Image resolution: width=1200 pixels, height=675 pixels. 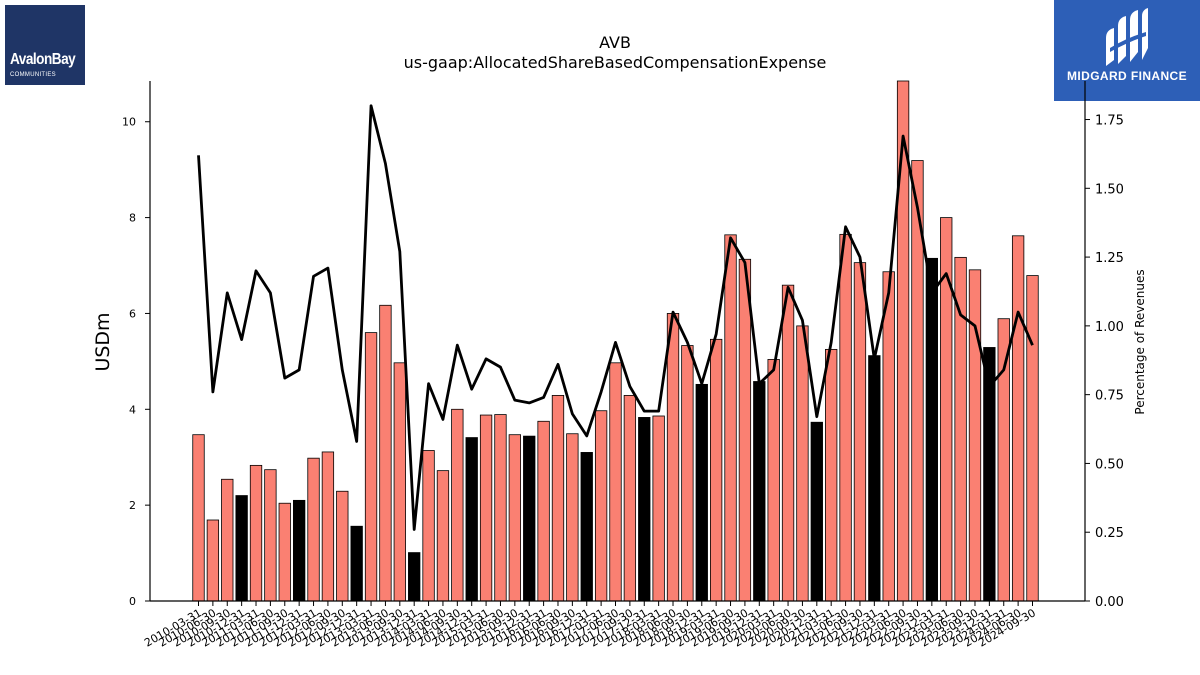 What do you see at coordinates (1109, 189) in the screenshot?
I see `y2-tick-label: 1.50` at bounding box center [1109, 189].